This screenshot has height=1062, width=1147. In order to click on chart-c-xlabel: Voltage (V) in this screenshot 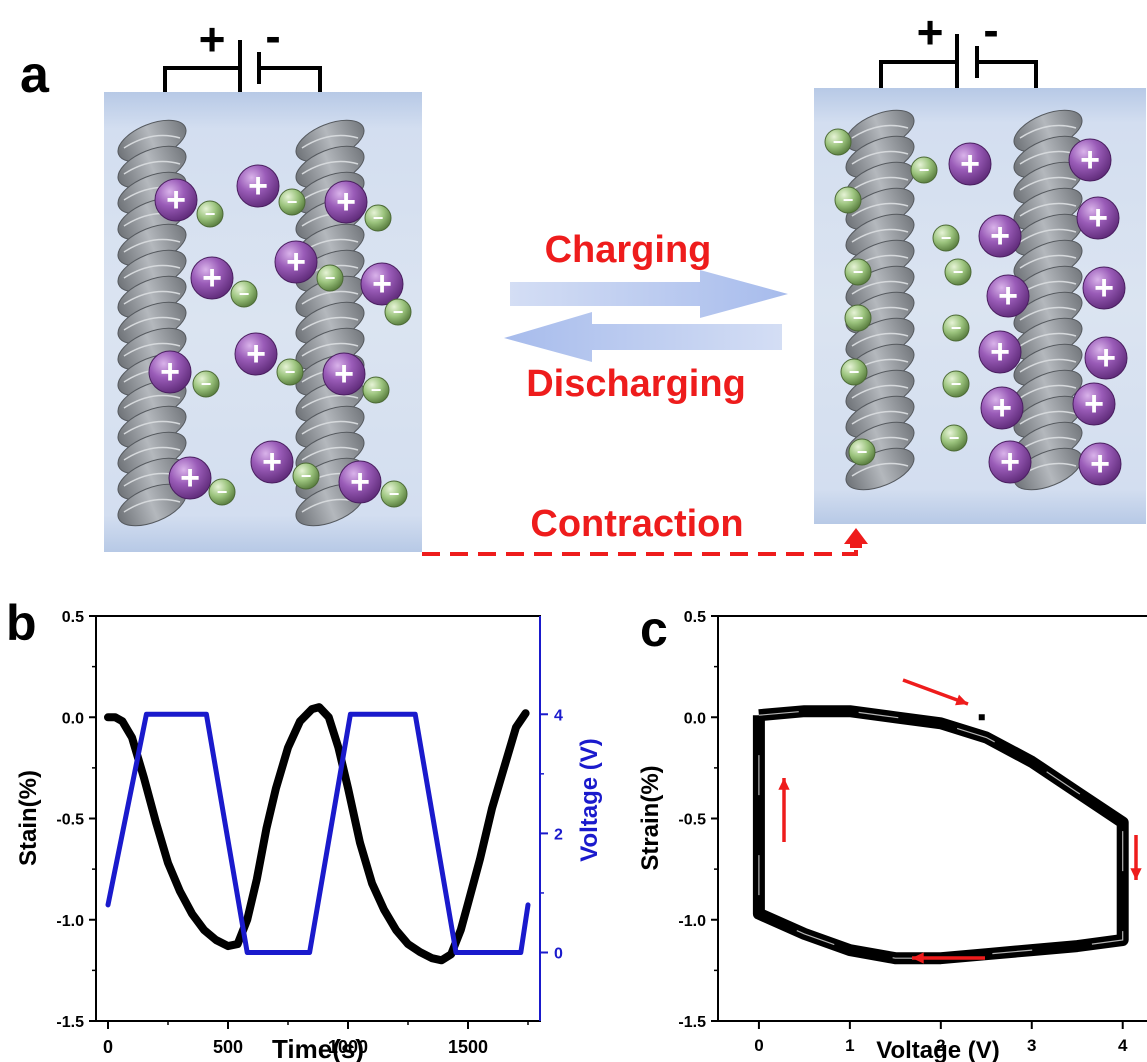, I will do `click(938, 1049)`.